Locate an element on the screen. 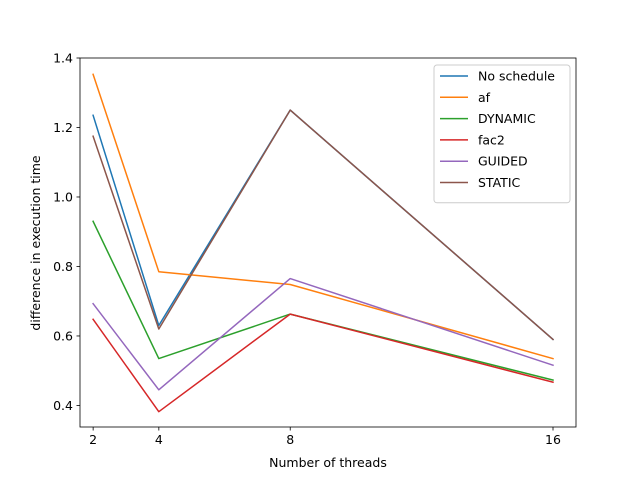  legend-entry: No schedule is located at coordinates (516, 76).